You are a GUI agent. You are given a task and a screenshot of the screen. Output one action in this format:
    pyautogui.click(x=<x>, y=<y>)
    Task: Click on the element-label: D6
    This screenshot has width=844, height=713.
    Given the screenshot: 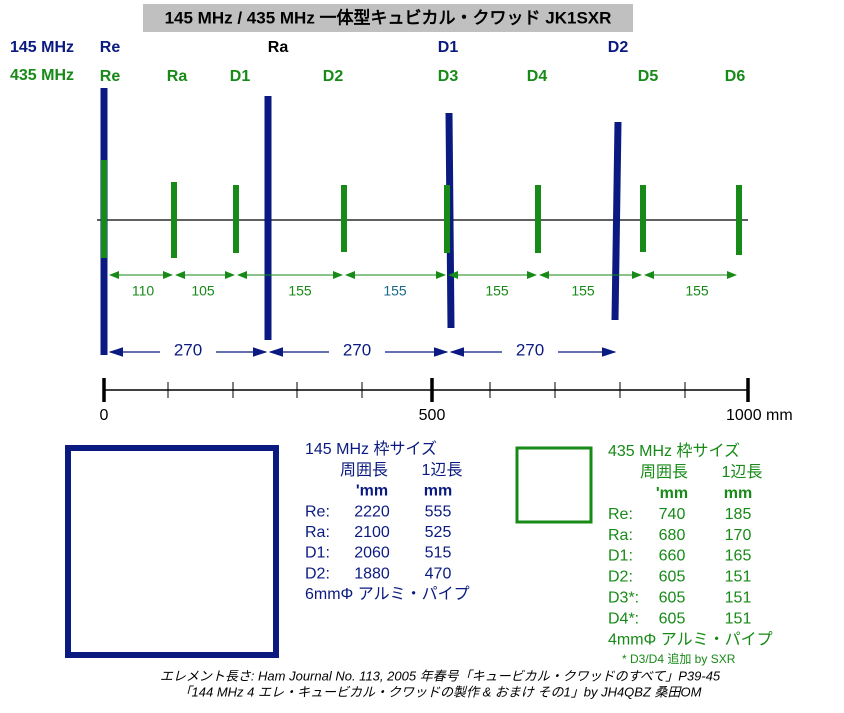 What is the action you would take?
    pyautogui.click(x=735, y=76)
    